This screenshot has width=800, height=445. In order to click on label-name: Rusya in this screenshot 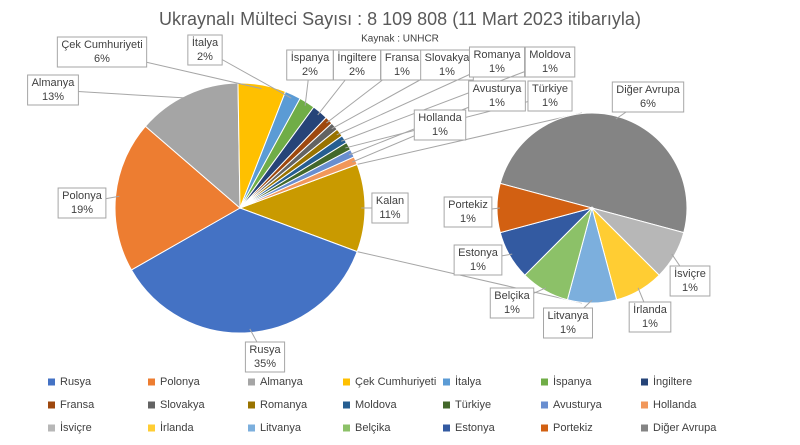, I will do `click(265, 350)`.